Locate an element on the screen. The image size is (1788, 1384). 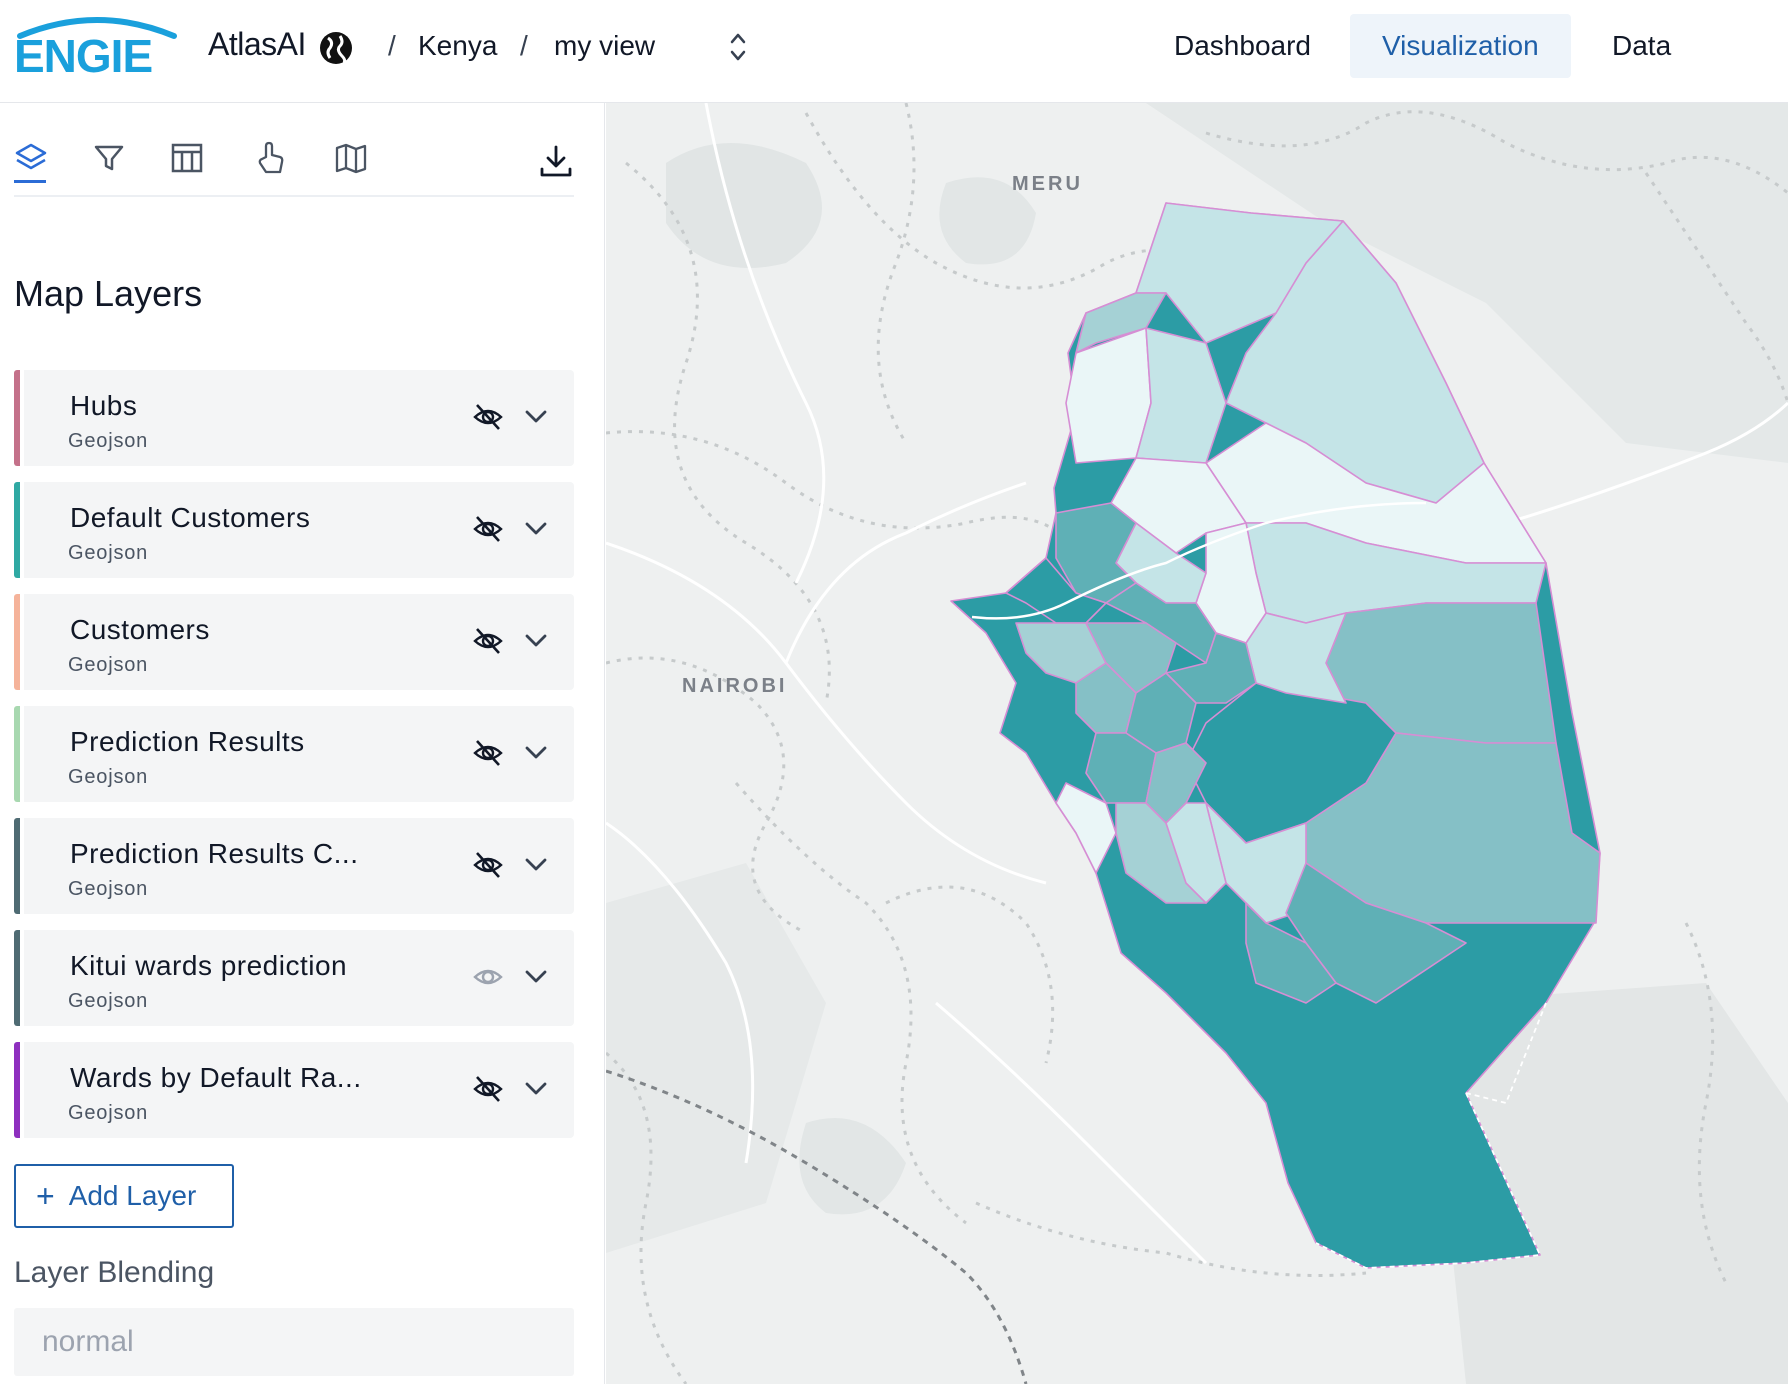
tab-interactions is located at coordinates (272, 161).